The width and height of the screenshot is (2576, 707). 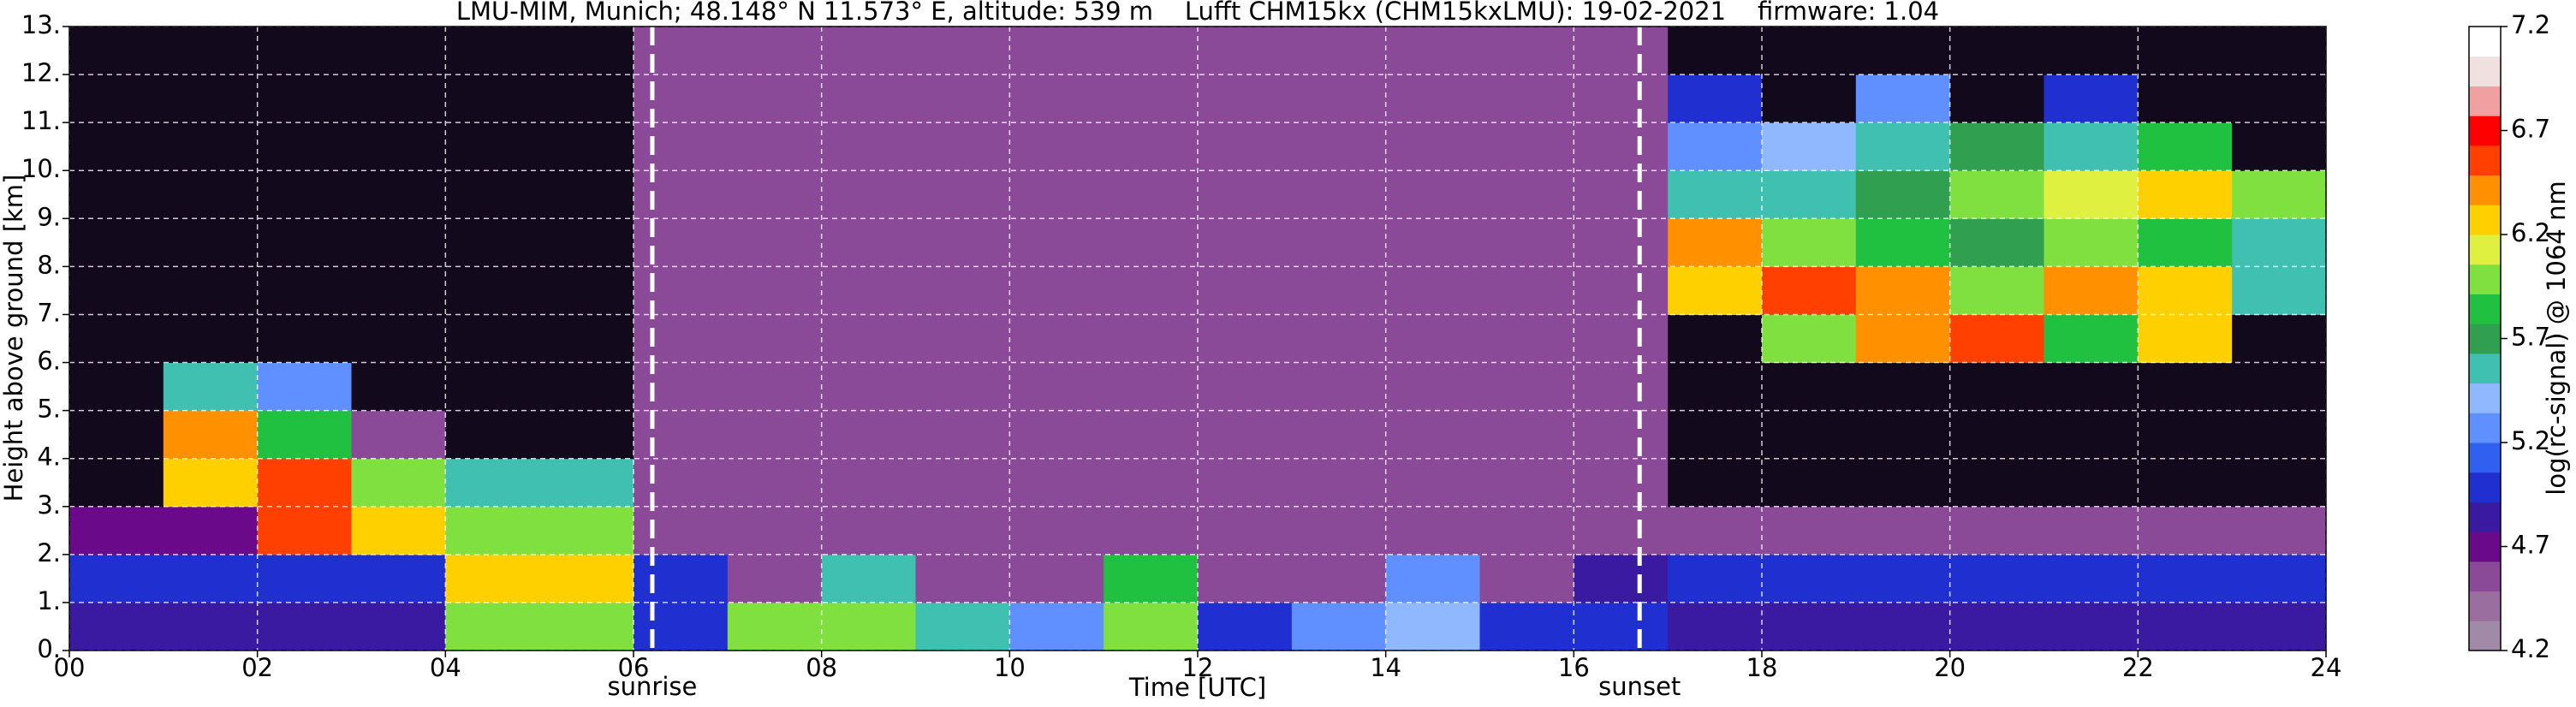 I want to click on y-tick-label: 1., so click(x=49, y=600).